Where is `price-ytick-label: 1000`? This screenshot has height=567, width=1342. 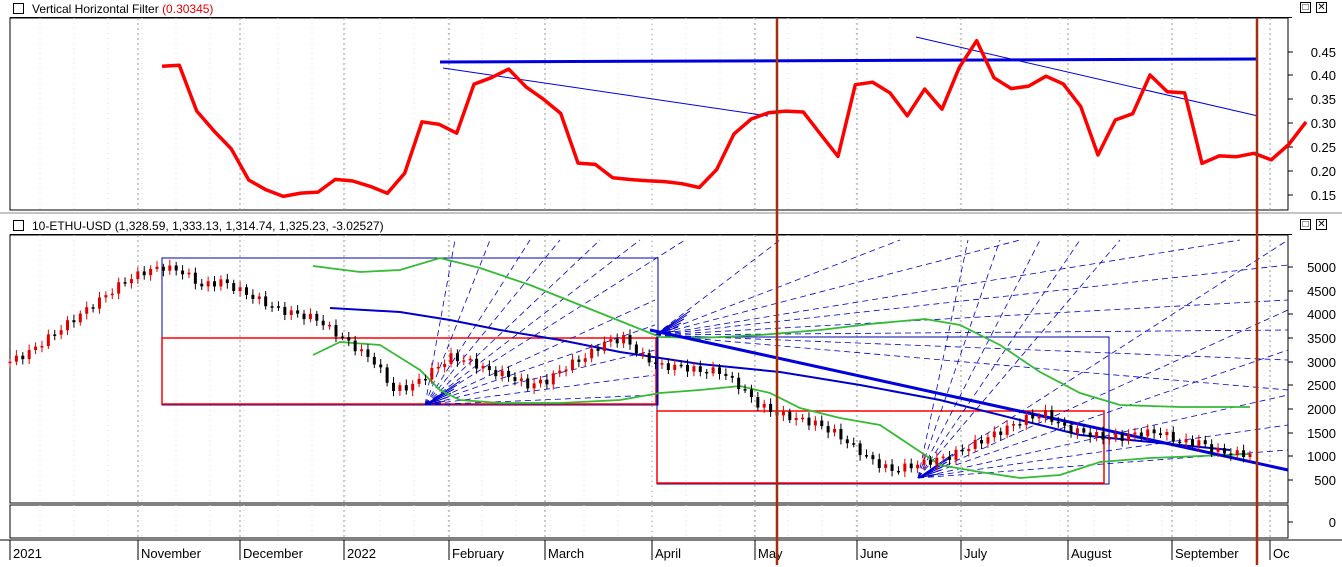
price-ytick-label: 1000 is located at coordinates (1321, 456).